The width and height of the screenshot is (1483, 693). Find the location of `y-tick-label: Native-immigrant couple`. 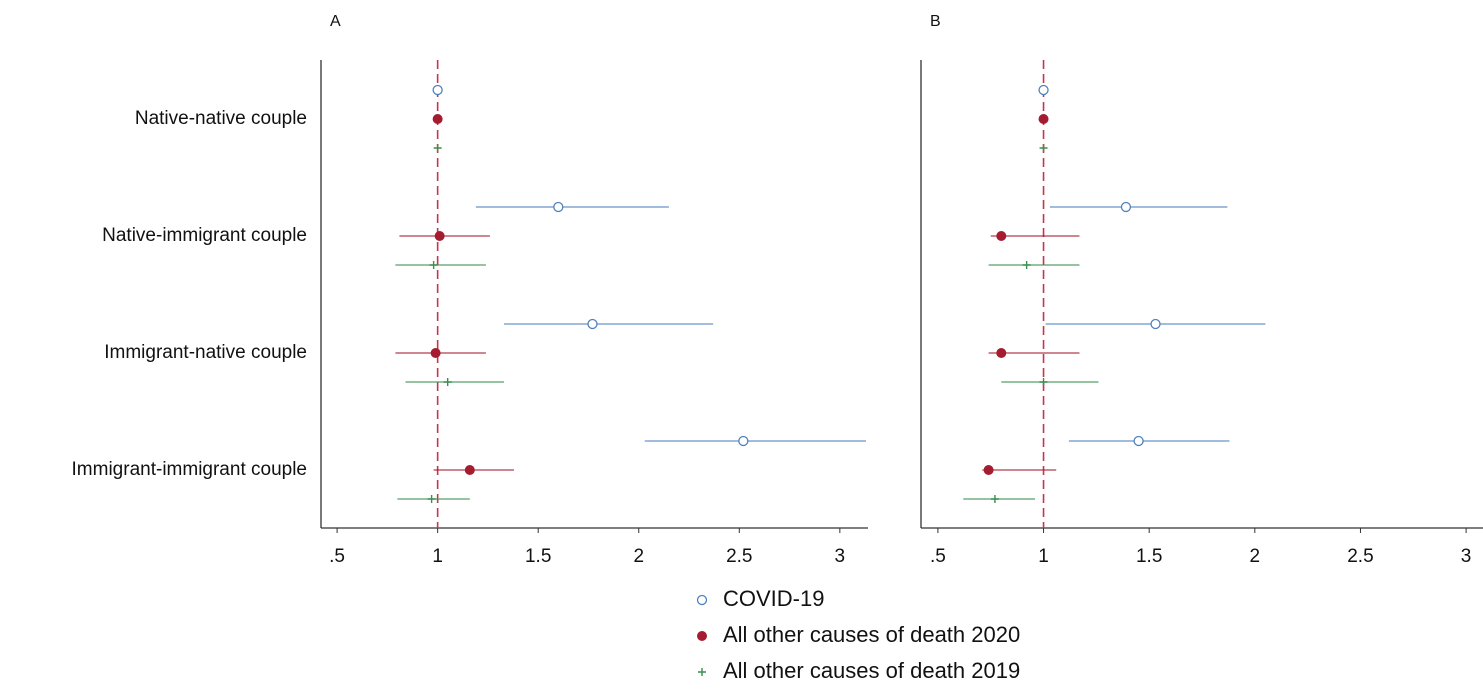

y-tick-label: Native-immigrant couple is located at coordinates (204, 235).